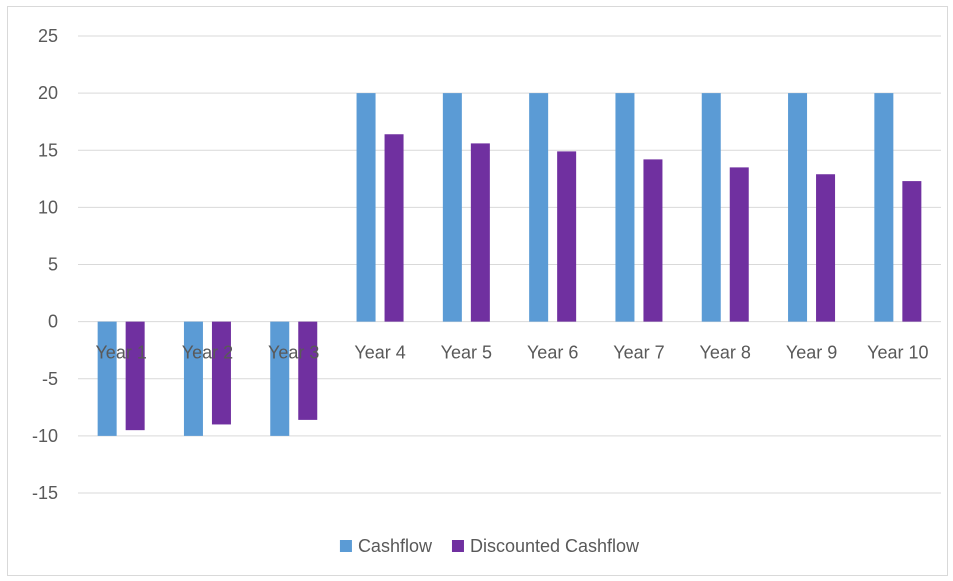  What do you see at coordinates (207, 353) in the screenshot?
I see `x-tick-label: Year 2` at bounding box center [207, 353].